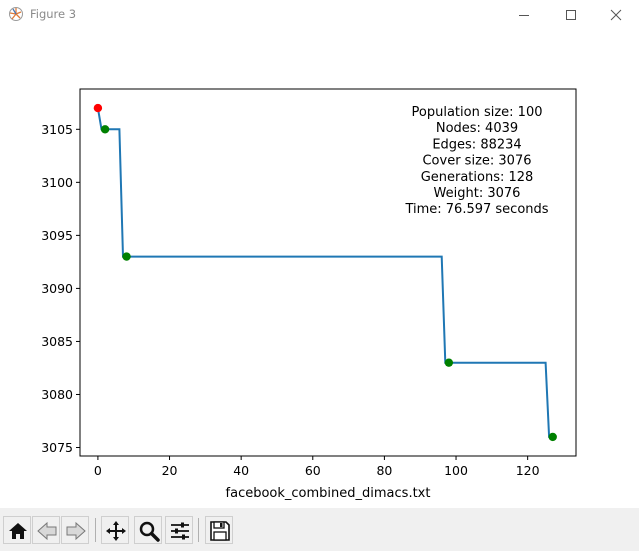 Image resolution: width=639 pixels, height=551 pixels. What do you see at coordinates (57, 235) in the screenshot?
I see `y-tick-label: 3095` at bounding box center [57, 235].